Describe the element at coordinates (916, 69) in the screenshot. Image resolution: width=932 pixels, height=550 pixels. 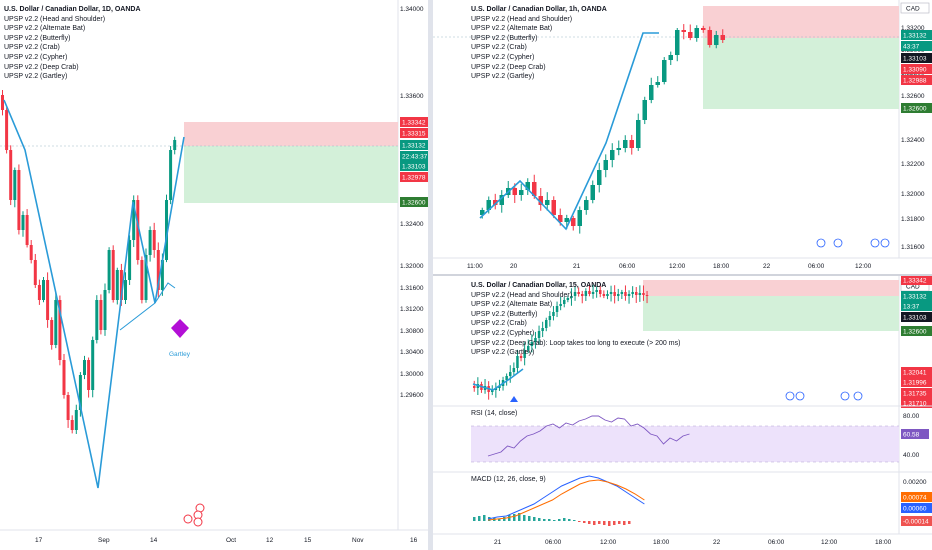
I see `tr-tag-t4-bg` at that location.